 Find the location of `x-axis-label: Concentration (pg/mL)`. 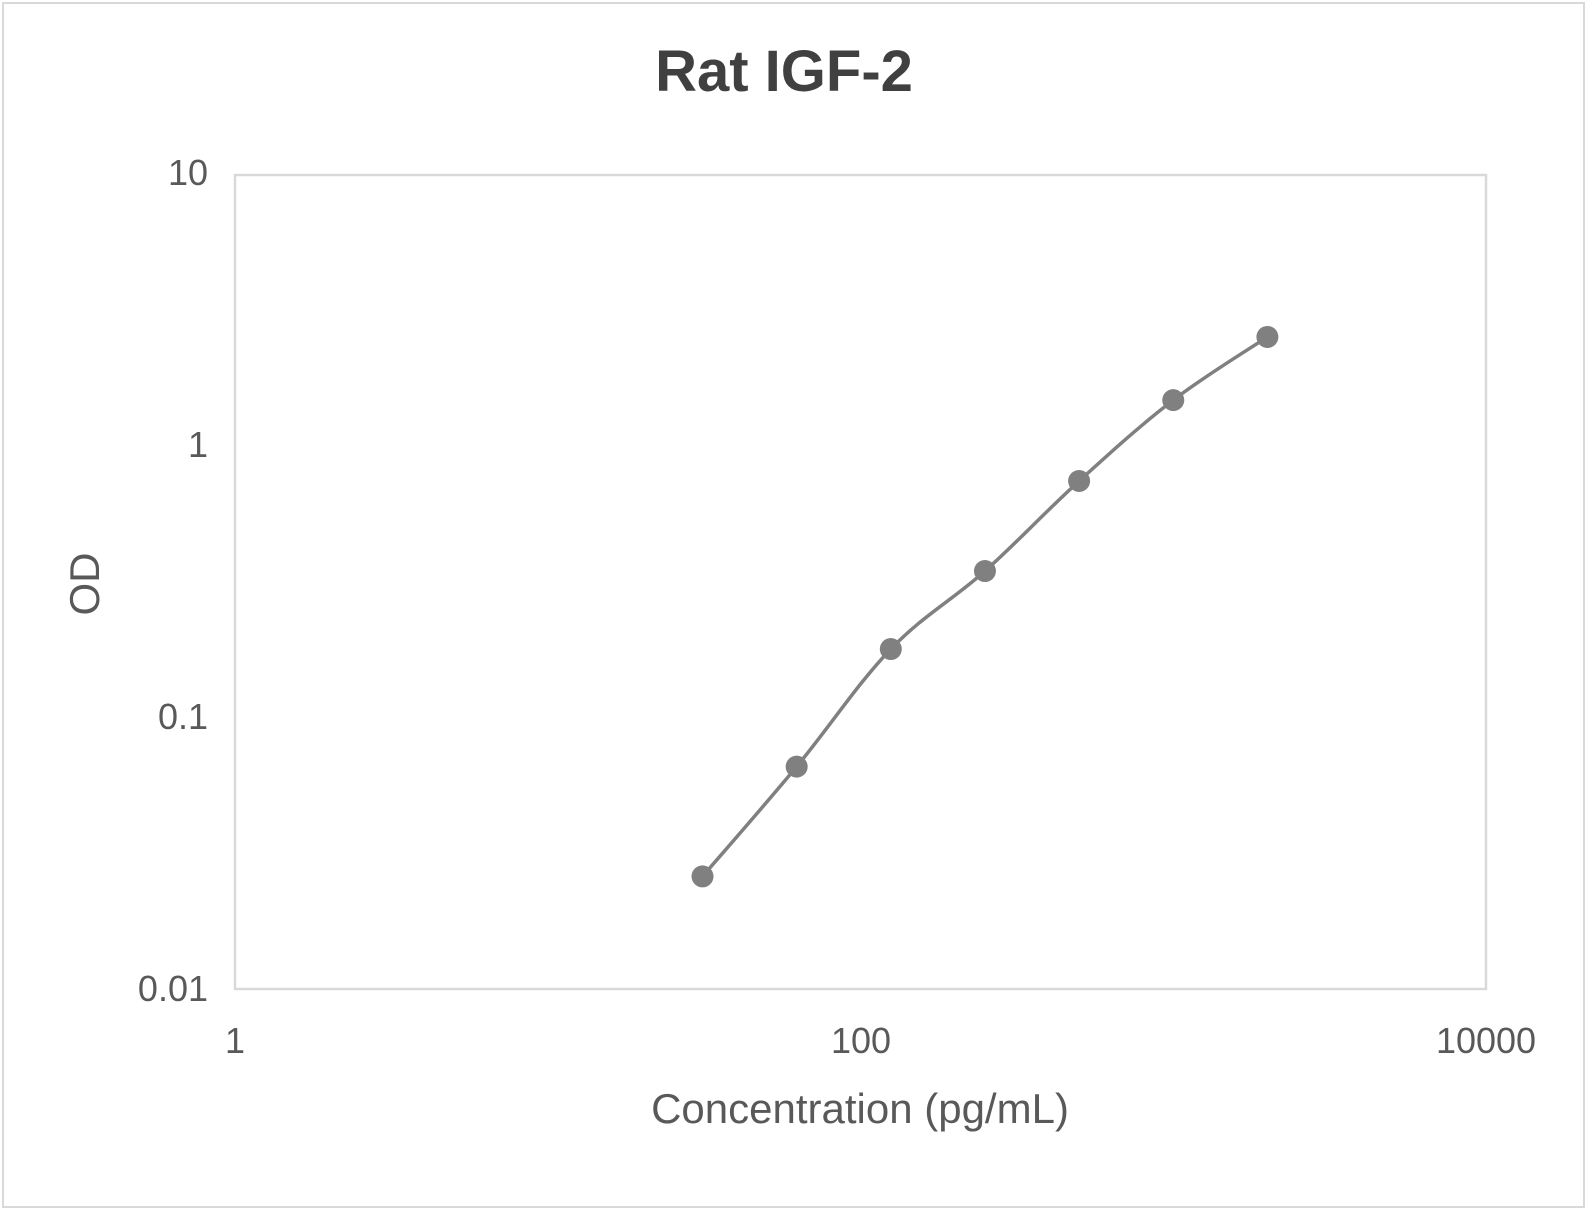

x-axis-label: Concentration (pg/mL) is located at coordinates (860, 1108).